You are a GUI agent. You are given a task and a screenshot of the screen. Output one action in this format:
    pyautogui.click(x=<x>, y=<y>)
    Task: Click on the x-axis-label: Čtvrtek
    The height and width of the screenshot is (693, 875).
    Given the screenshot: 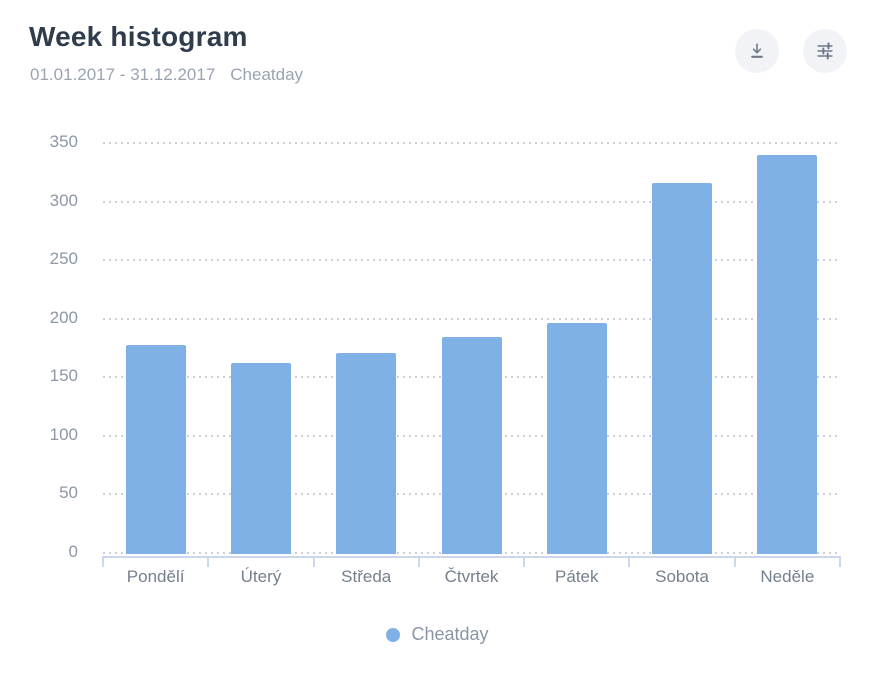 What is the action you would take?
    pyautogui.click(x=471, y=576)
    